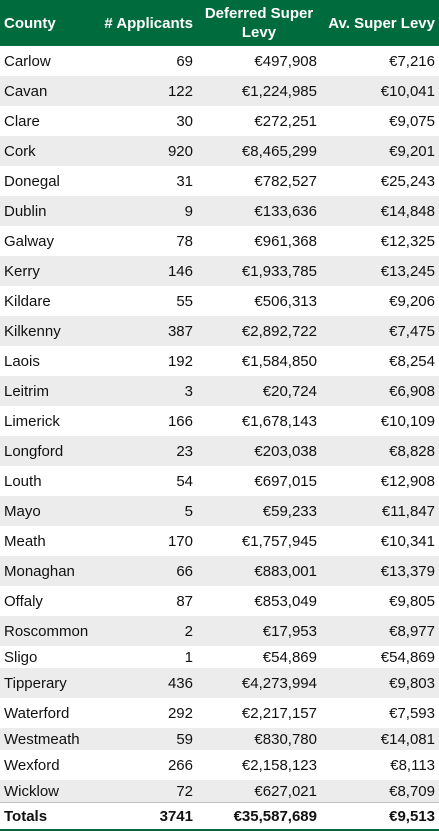 The width and height of the screenshot is (439, 831). I want to click on table-row: Offaly 87 €853,049 €9,805, so click(219, 601).